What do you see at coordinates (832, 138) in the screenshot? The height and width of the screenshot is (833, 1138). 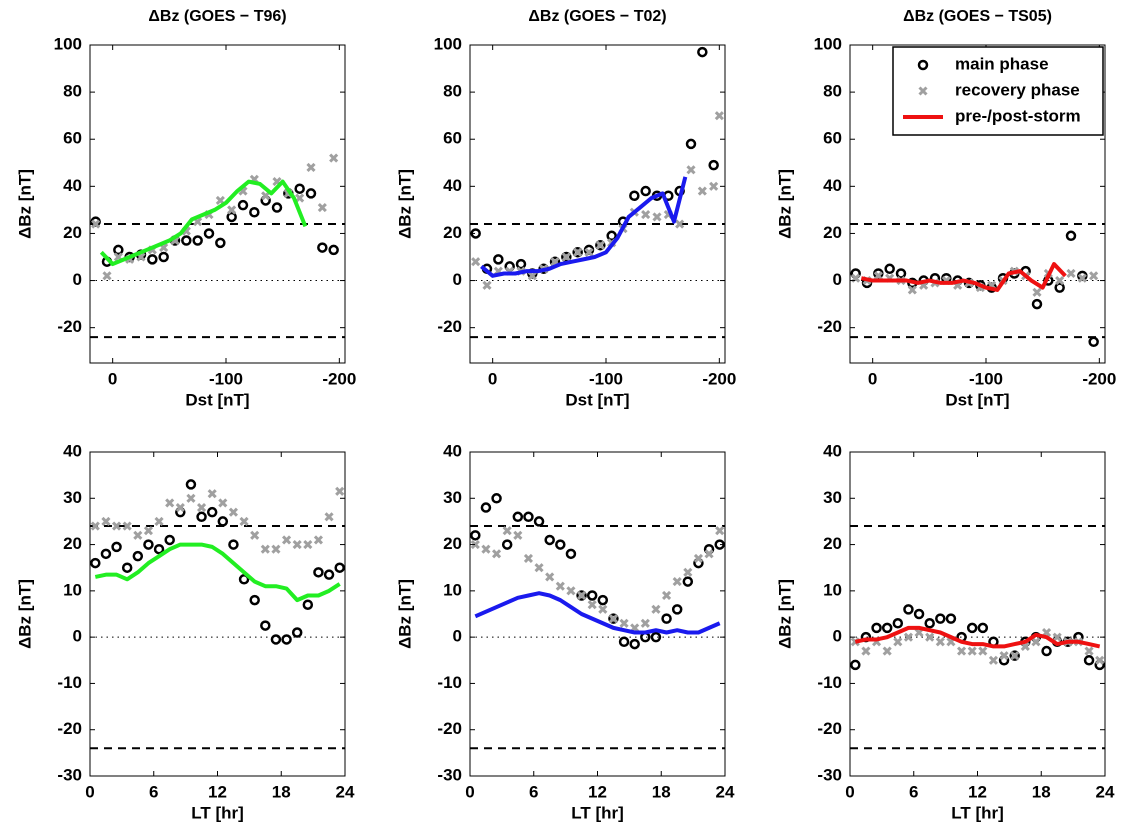 I see `y-tick-label: 60` at bounding box center [832, 138].